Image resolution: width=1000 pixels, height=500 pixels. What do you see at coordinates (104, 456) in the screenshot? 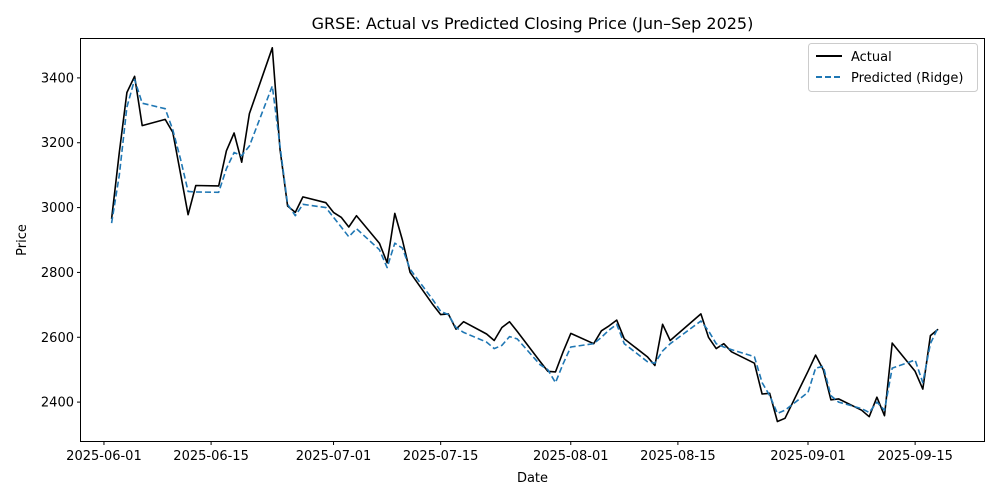
I see `x-tick-label: 2025-06-01` at bounding box center [104, 456].